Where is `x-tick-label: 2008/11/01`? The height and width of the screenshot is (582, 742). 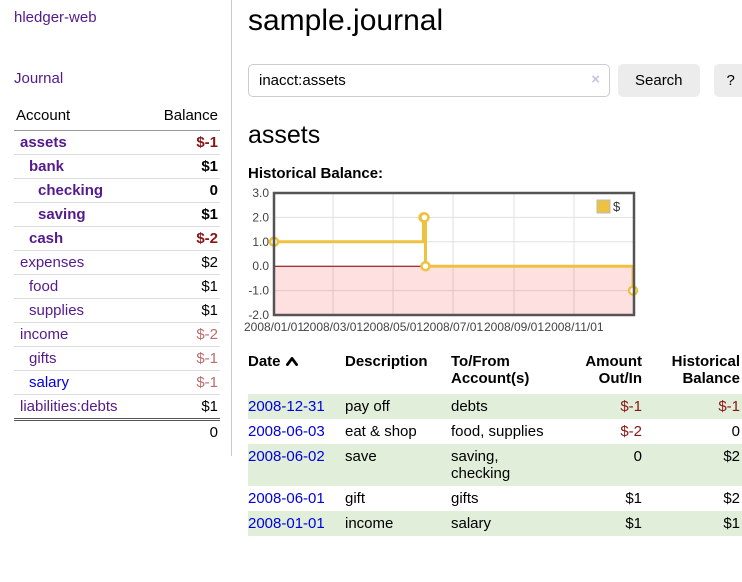
x-tick-label: 2008/11/01 is located at coordinates (573, 327).